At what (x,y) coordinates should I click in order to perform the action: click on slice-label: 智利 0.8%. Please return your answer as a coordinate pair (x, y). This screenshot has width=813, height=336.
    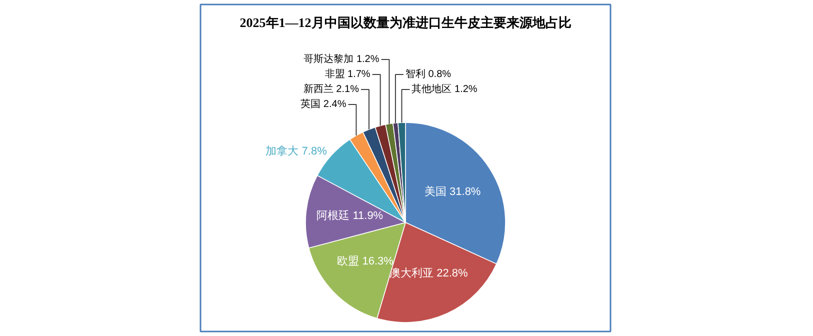
    Looking at the image, I should click on (428, 74).